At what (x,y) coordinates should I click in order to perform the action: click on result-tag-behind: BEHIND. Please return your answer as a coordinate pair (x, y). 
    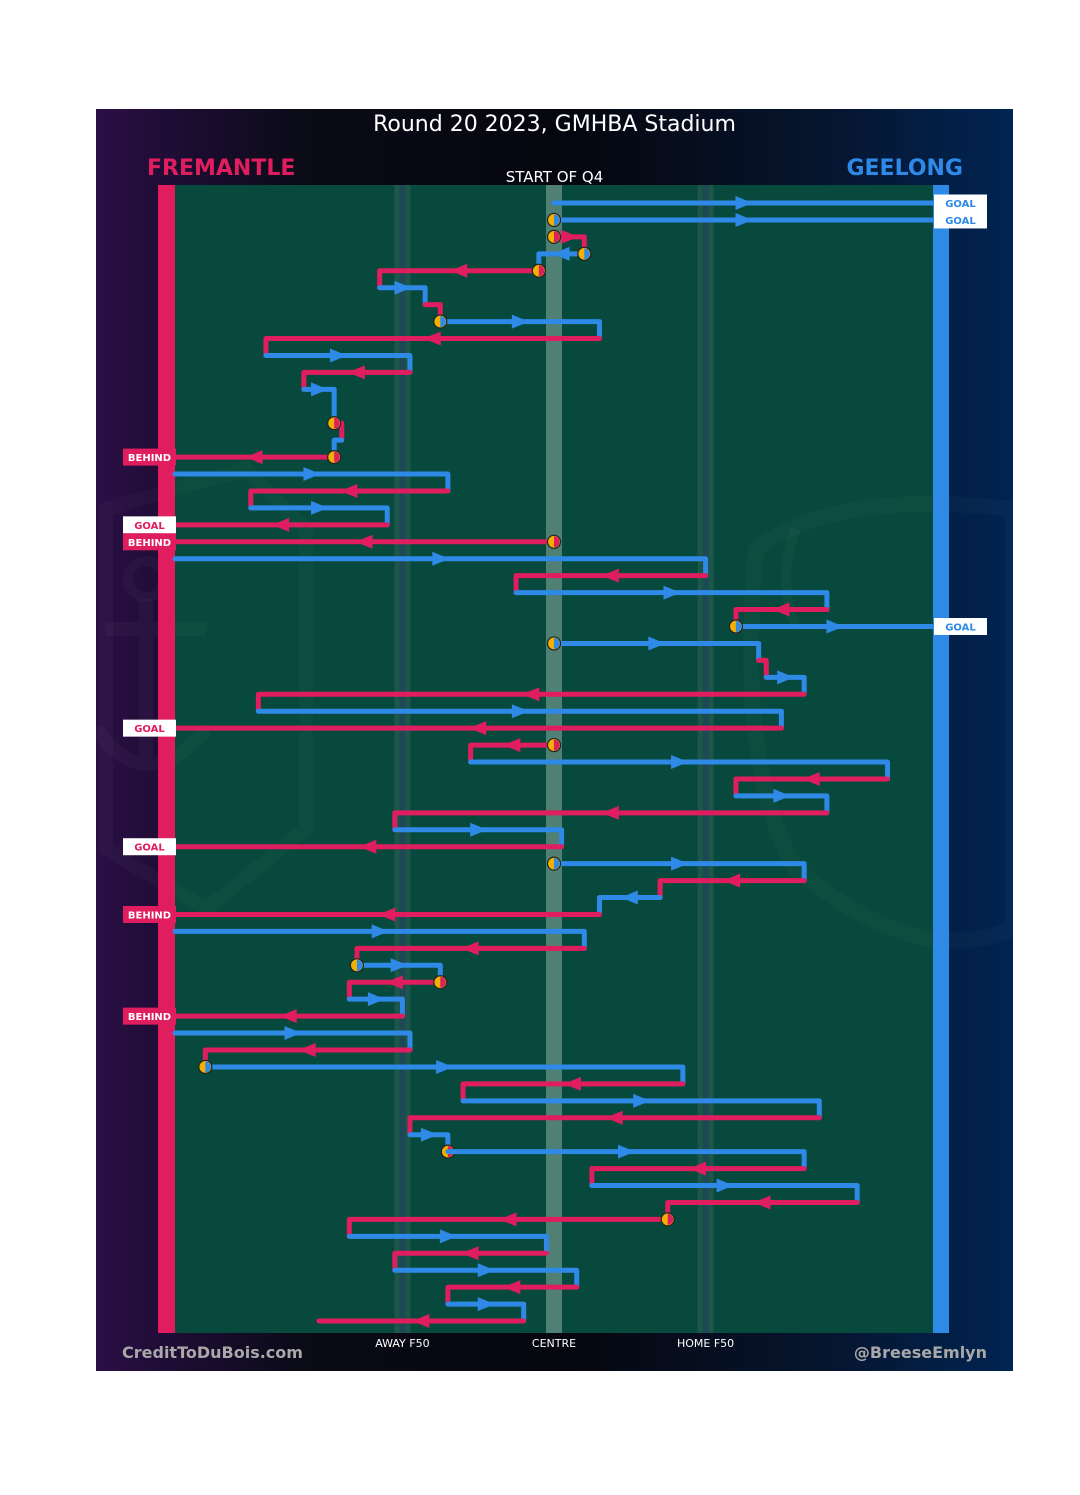
    Looking at the image, I should click on (149, 1016).